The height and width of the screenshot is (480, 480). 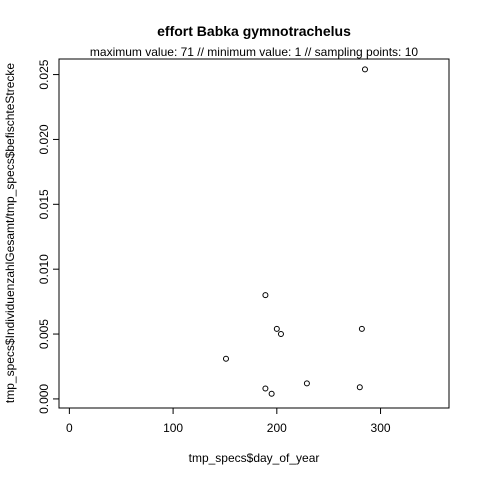 What do you see at coordinates (228, 421) in the screenshot?
I see `x-axis: 0 100 200 300` at bounding box center [228, 421].